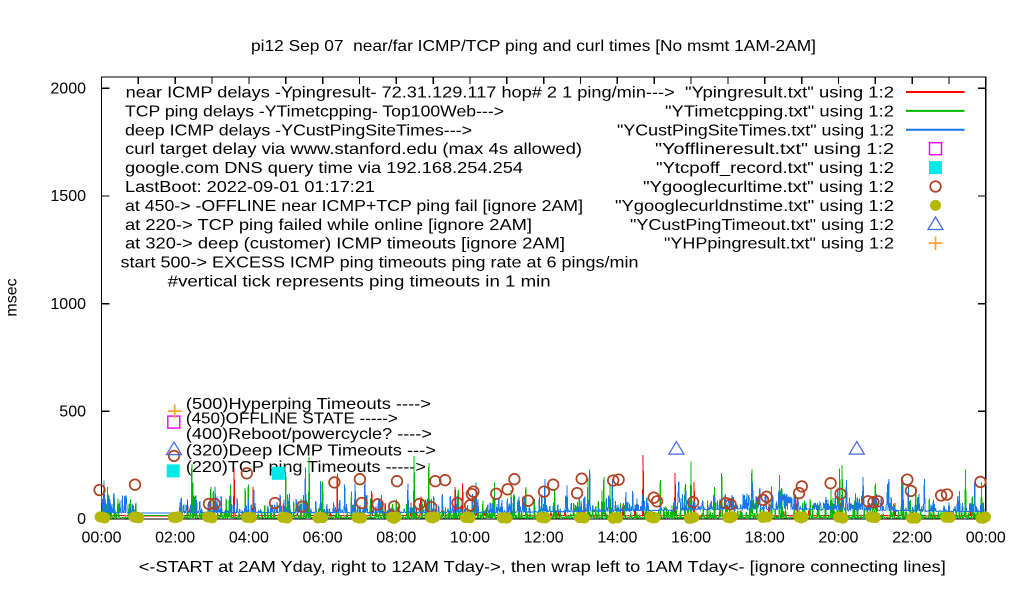 This screenshot has width=1020, height=600. Describe the element at coordinates (544, 538) in the screenshot. I see `svg-text: 12:00` at that location.